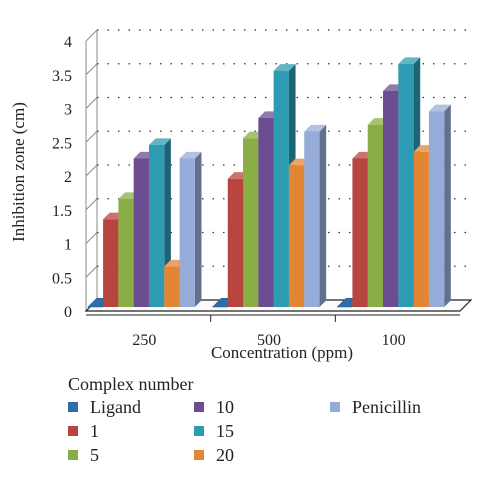 The image size is (494, 500). Describe the element at coordinates (68, 245) in the screenshot. I see `y-tick-label: 1` at that location.